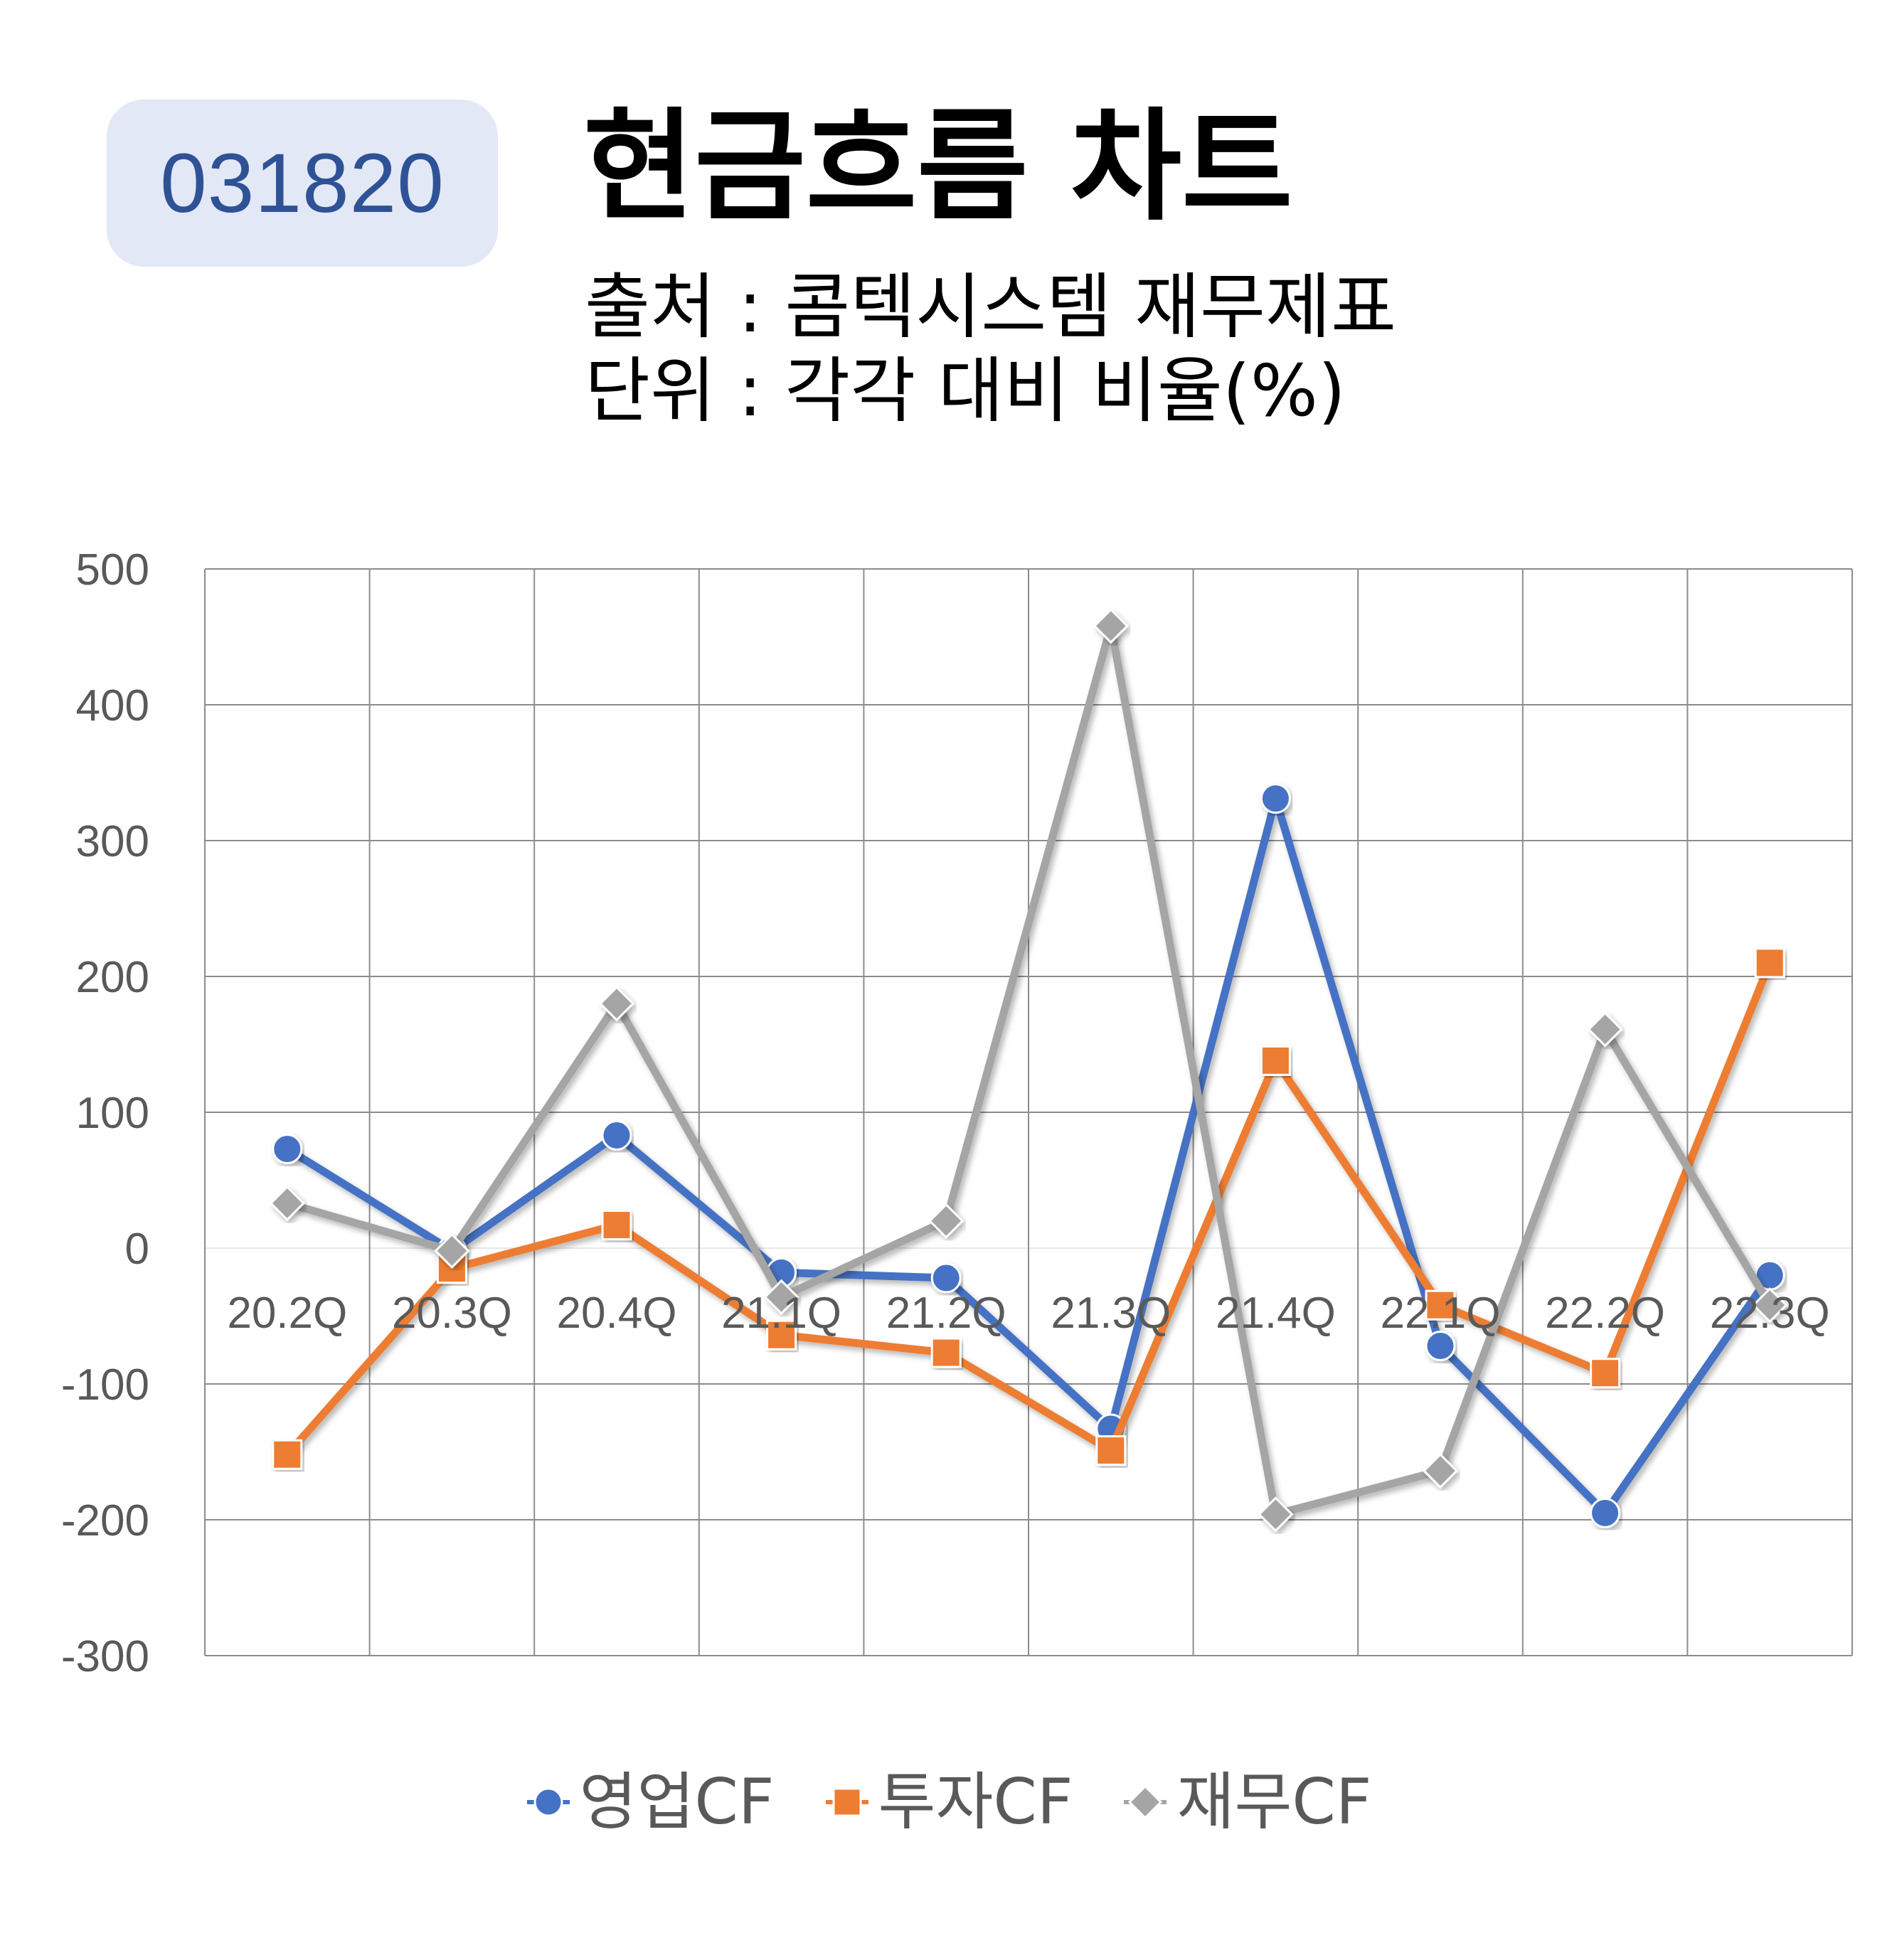 This screenshot has height=1960, width=1897. What do you see at coordinates (976, 1801) in the screenshot?
I see `legend-label: 투자CF` at bounding box center [976, 1801].